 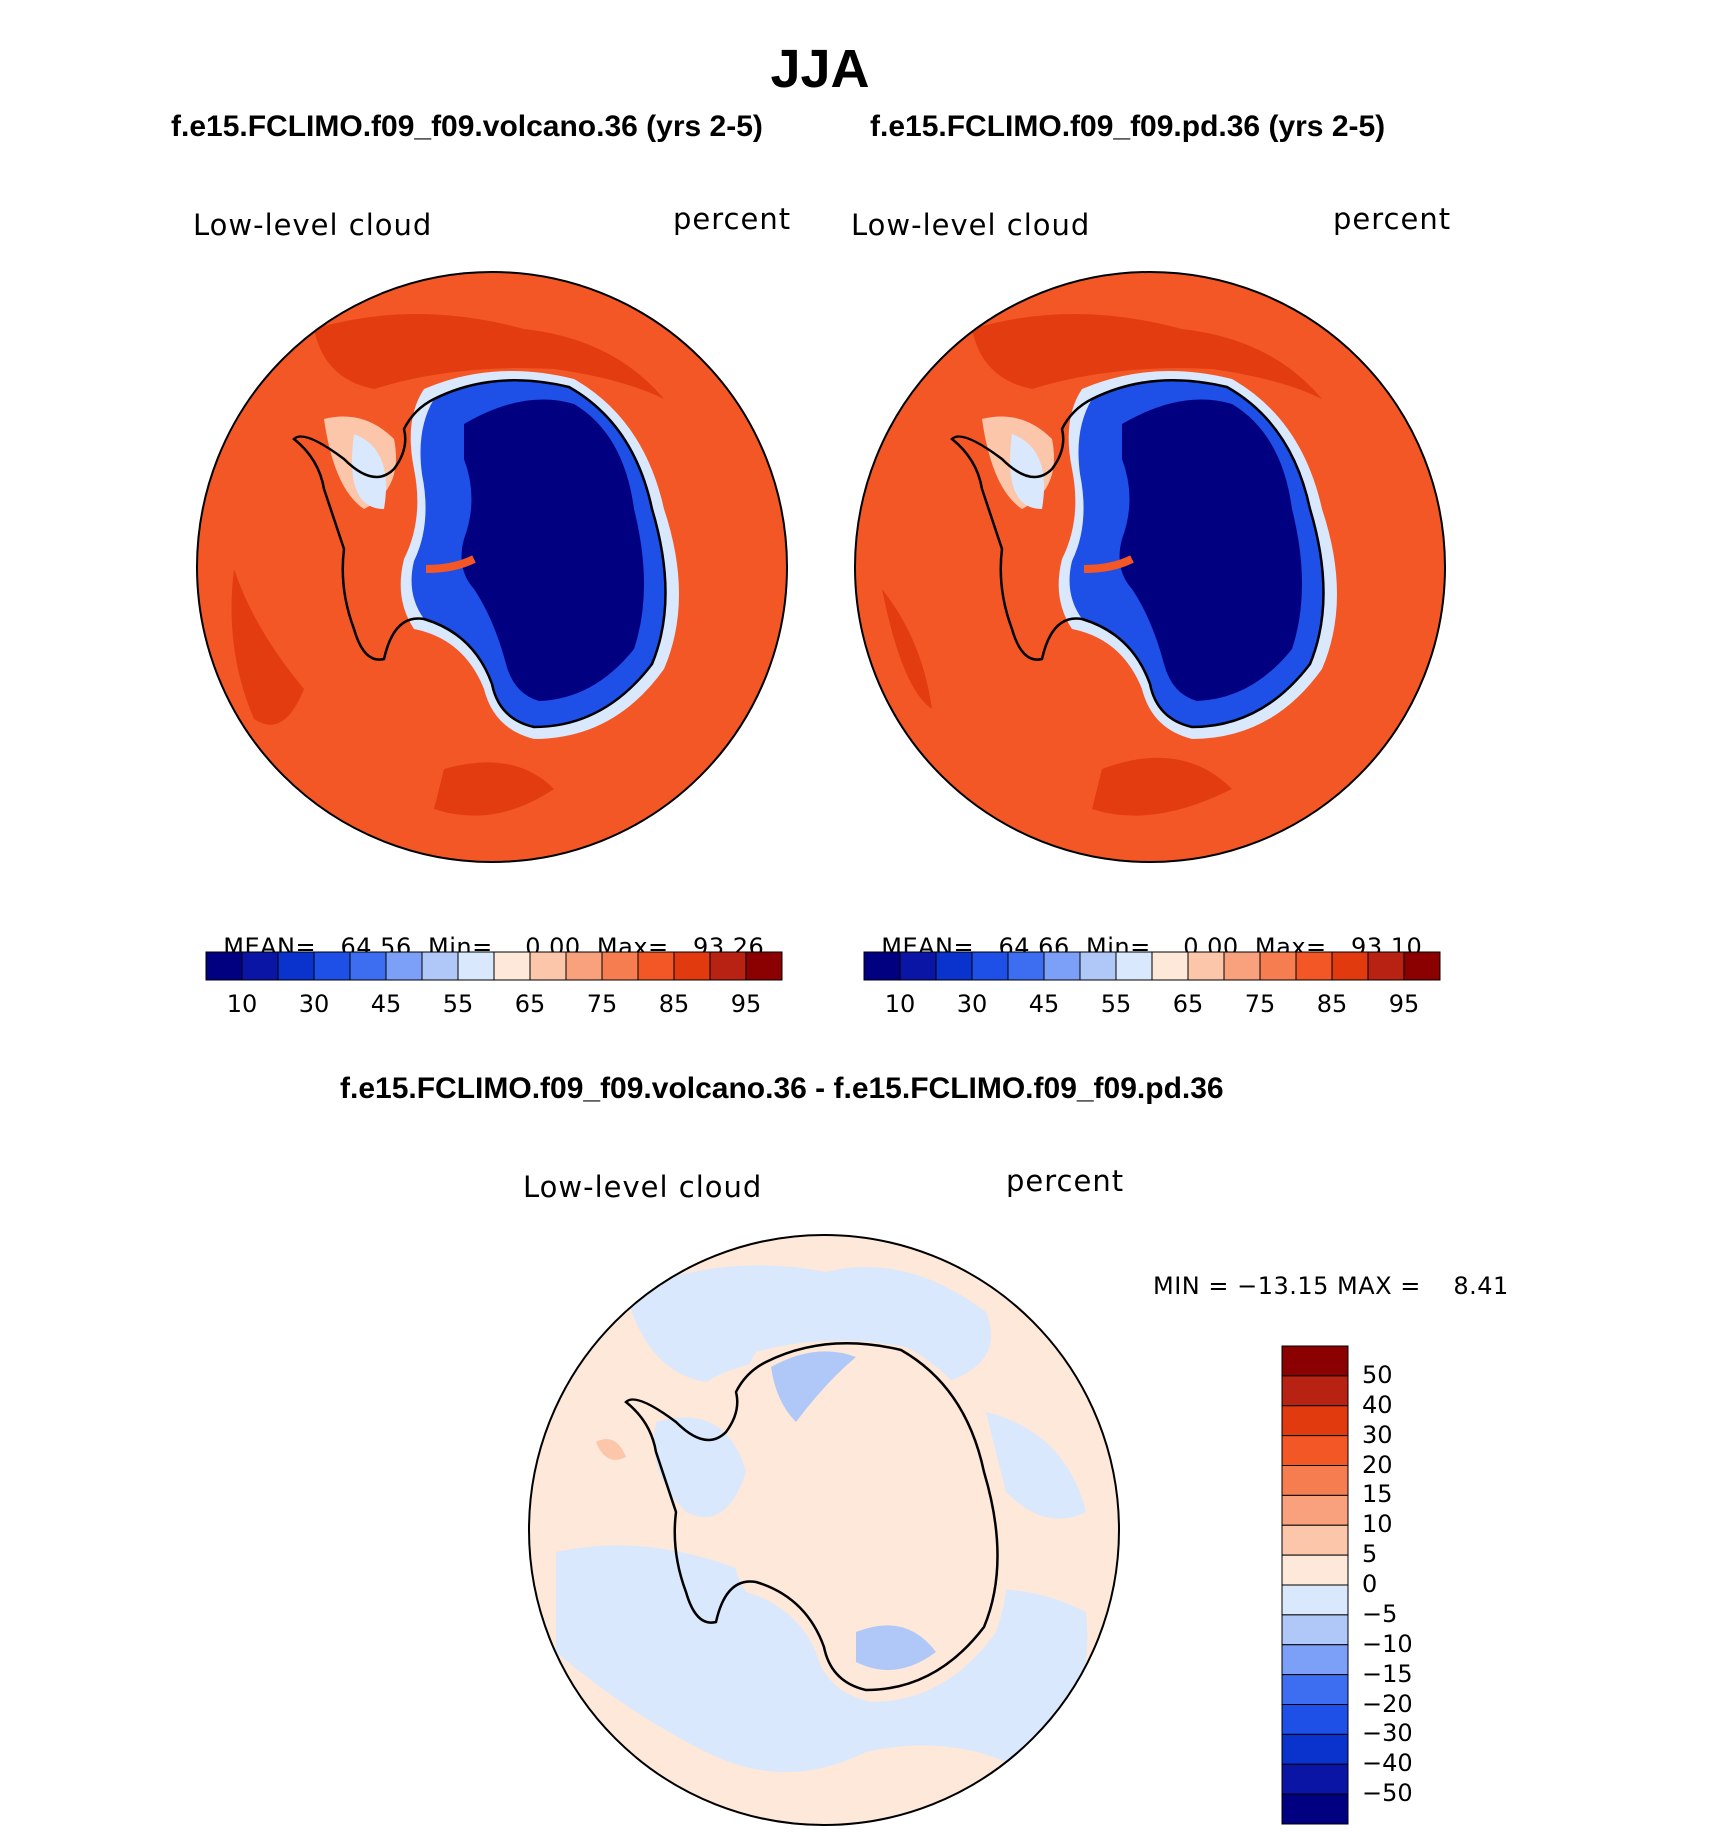 What do you see at coordinates (1331, 1286) in the screenshot?
I see `diff-stats: MIN = −13.15 MAX = 8.41` at bounding box center [1331, 1286].